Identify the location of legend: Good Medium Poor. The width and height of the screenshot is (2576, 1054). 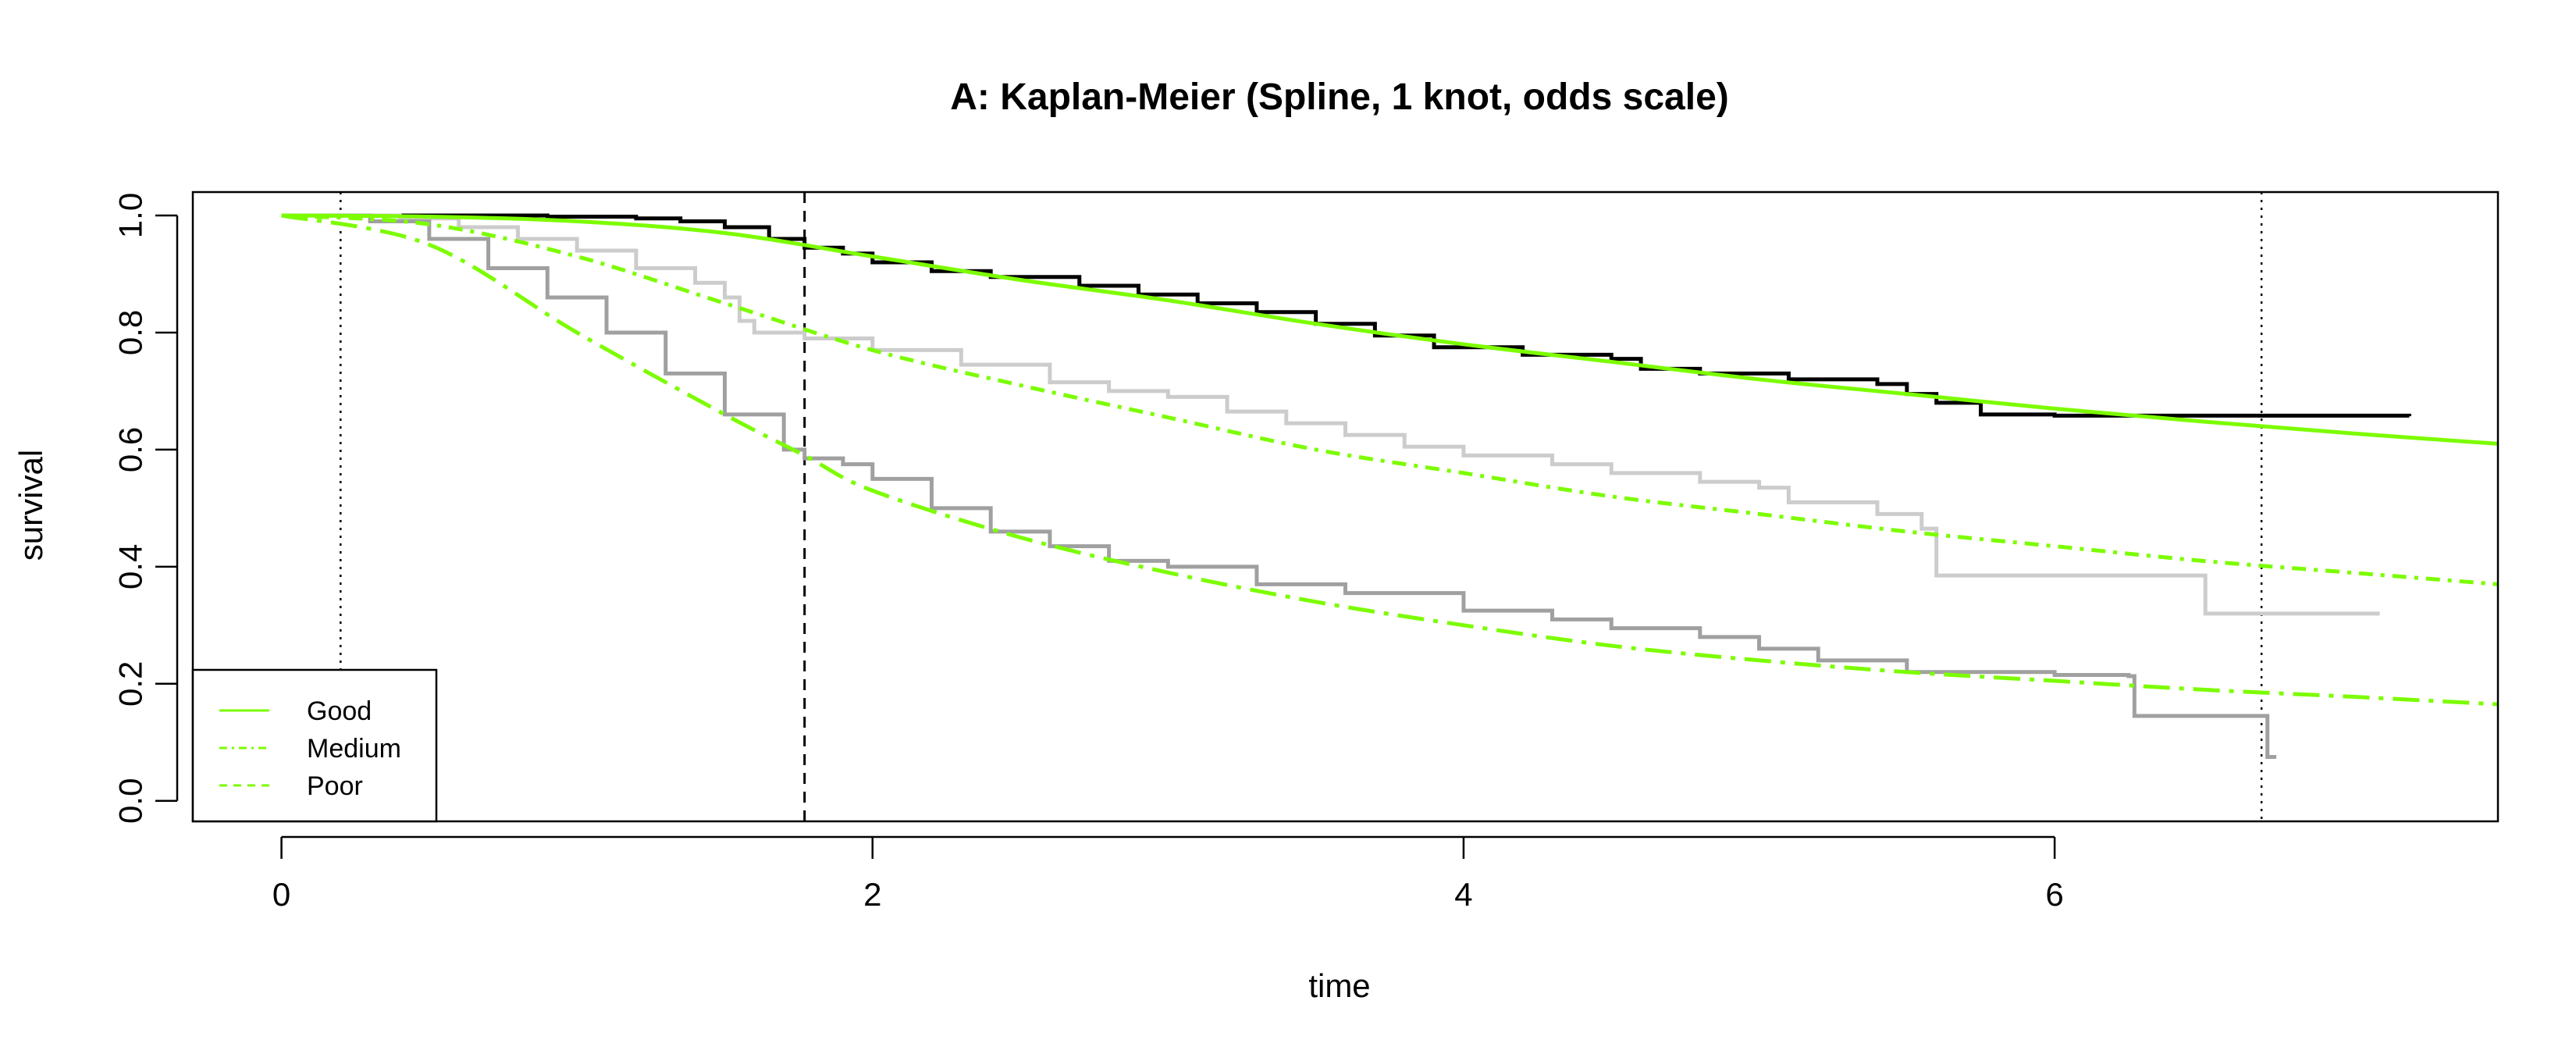
(314, 745).